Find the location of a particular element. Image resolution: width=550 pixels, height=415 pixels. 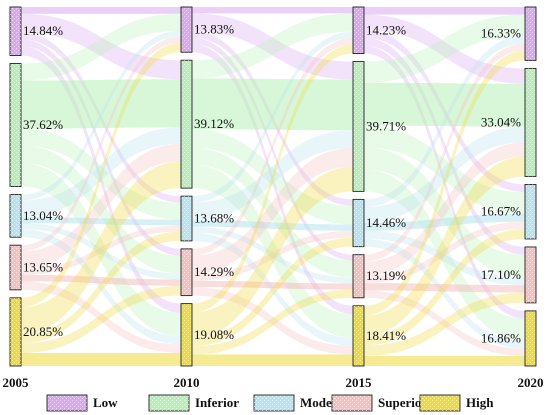

flow-2010-low-to-2015-inferior is located at coordinates (272, 46).